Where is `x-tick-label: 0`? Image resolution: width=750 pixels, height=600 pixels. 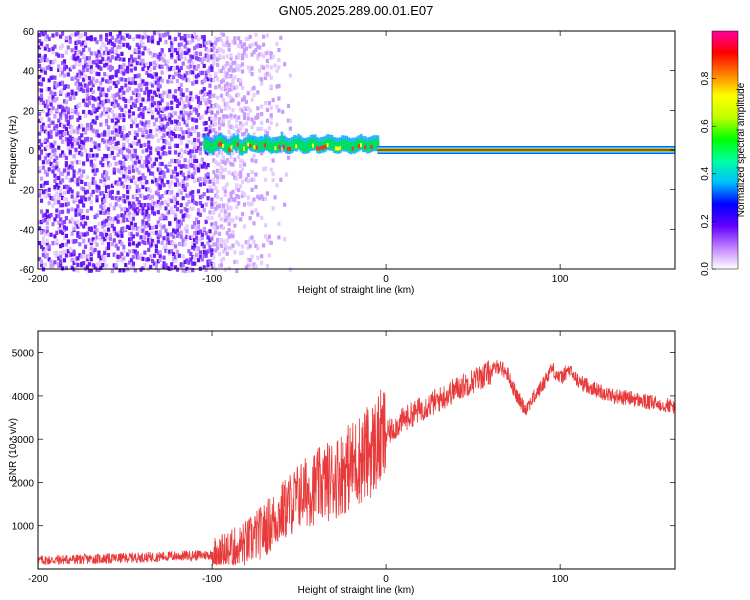 x-tick-label: 0 is located at coordinates (386, 279).